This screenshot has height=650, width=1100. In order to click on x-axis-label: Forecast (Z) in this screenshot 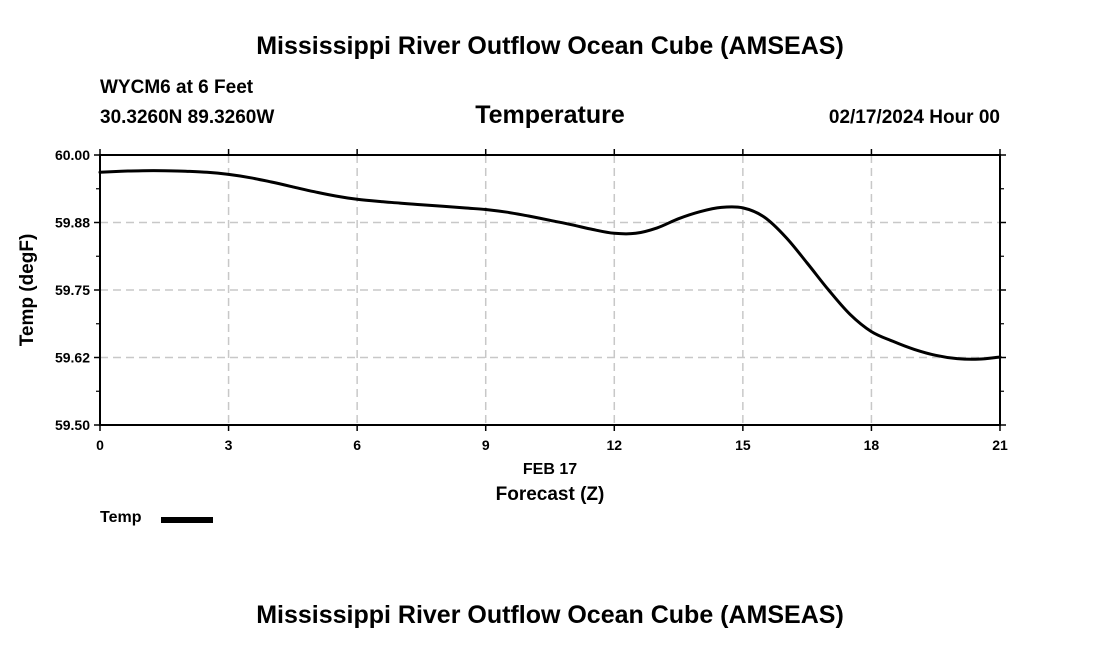, I will do `click(550, 494)`.